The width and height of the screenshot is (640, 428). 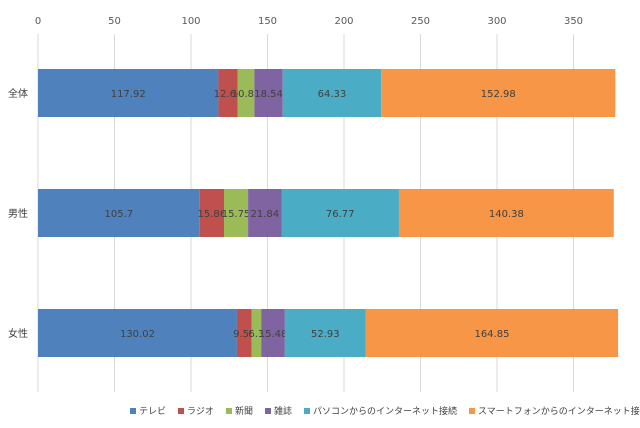 I want to click on data-label: 105.7, so click(x=119, y=214).